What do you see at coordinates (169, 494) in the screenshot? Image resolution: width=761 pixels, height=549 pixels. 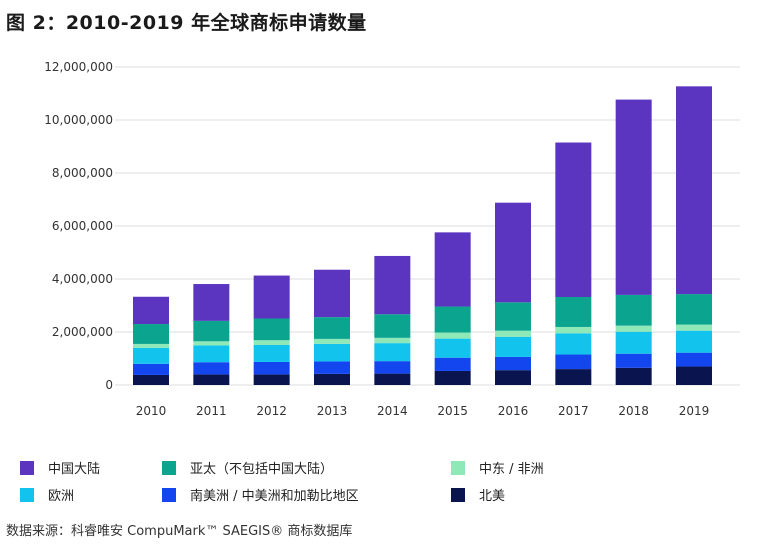 I see `legend-swatch-south-central-america` at bounding box center [169, 494].